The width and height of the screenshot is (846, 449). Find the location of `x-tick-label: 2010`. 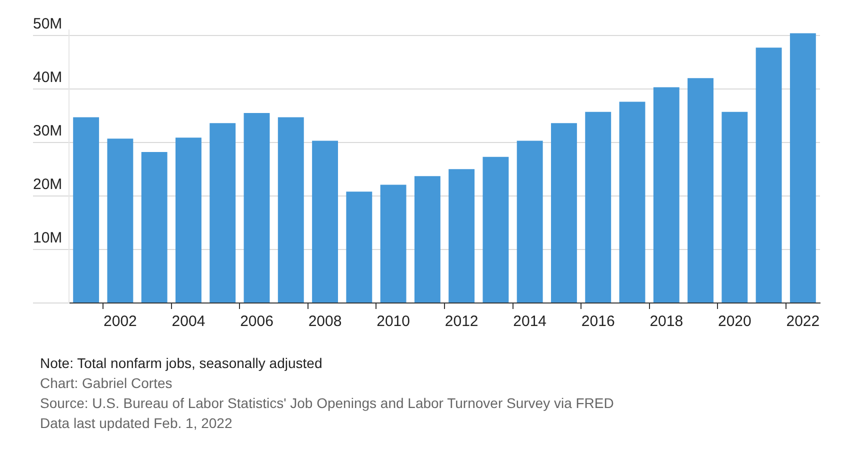

x-tick-label: 2010 is located at coordinates (393, 321).